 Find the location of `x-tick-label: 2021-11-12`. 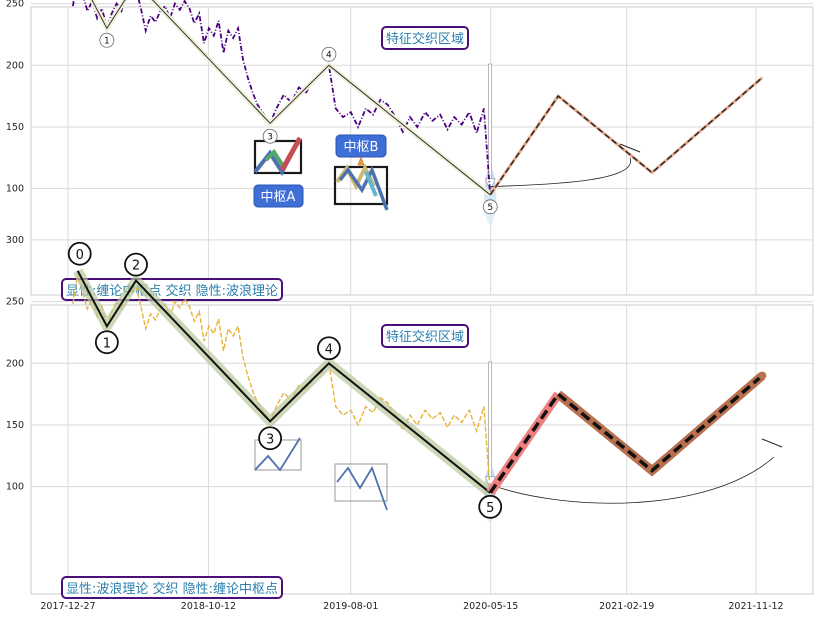

x-tick-label: 2021-11-12 is located at coordinates (755, 606).